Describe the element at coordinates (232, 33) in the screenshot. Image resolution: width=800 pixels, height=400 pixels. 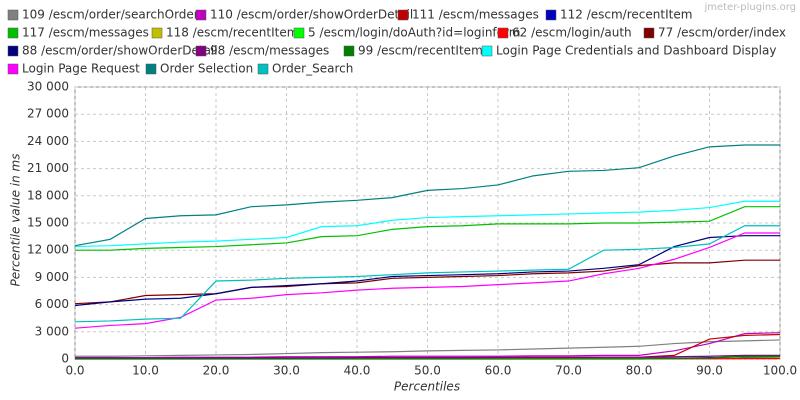
I see `legend-label: 118 /escm/recentItem` at that location.